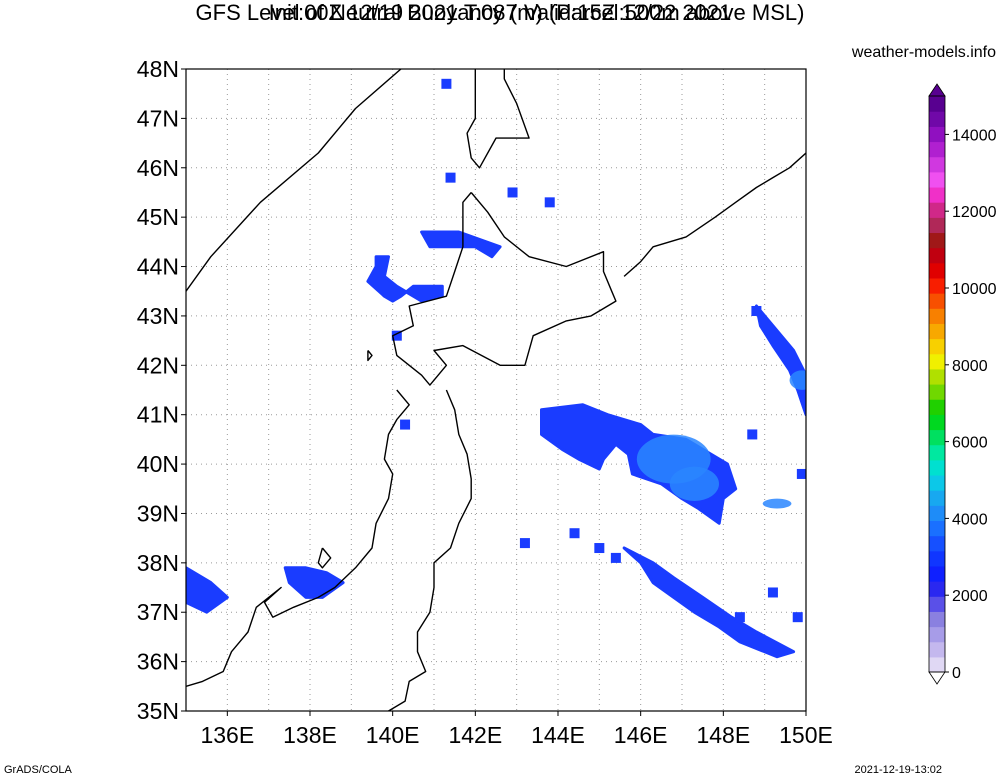  What do you see at coordinates (158, 563) in the screenshot?
I see `lat-label-38N: 38N` at bounding box center [158, 563].